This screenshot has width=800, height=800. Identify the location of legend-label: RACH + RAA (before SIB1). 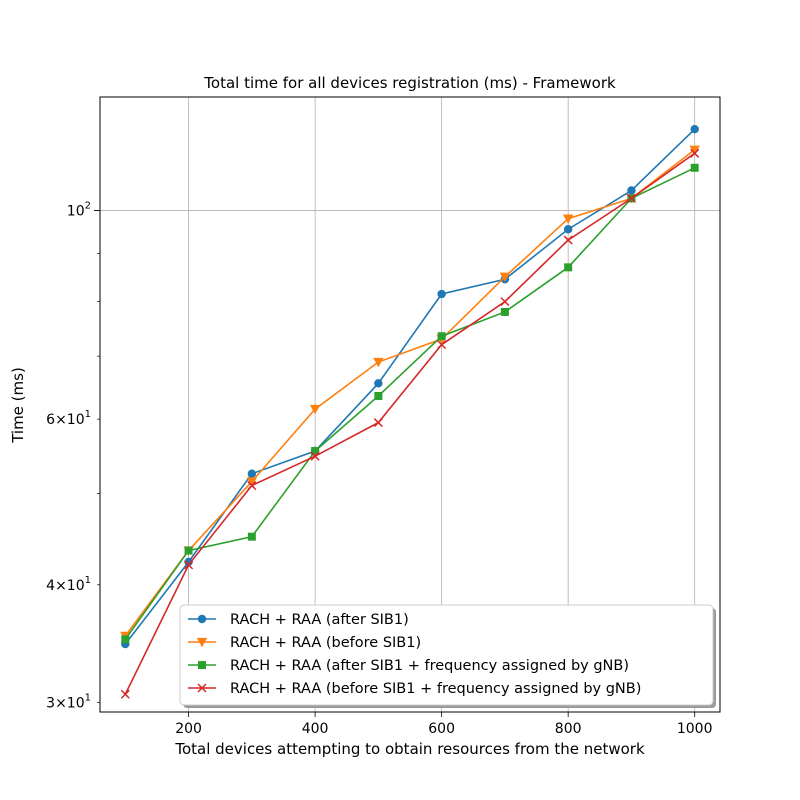
(325, 643).